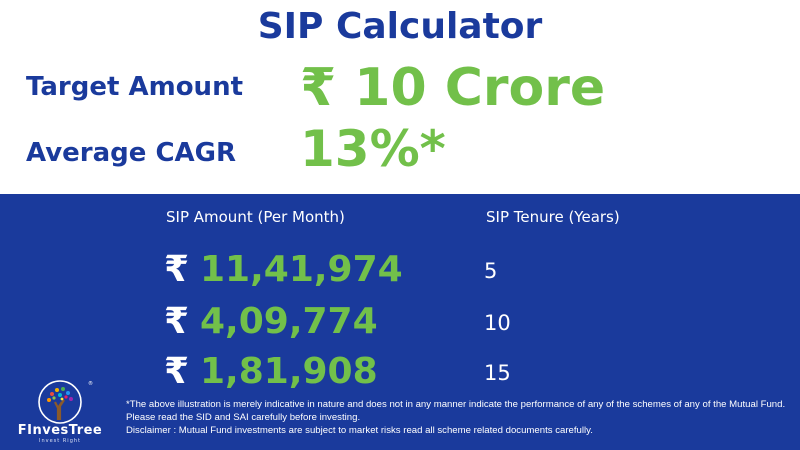  Describe the element at coordinates (289, 371) in the screenshot. I see `sip-amount-value: 1,81,908` at that location.